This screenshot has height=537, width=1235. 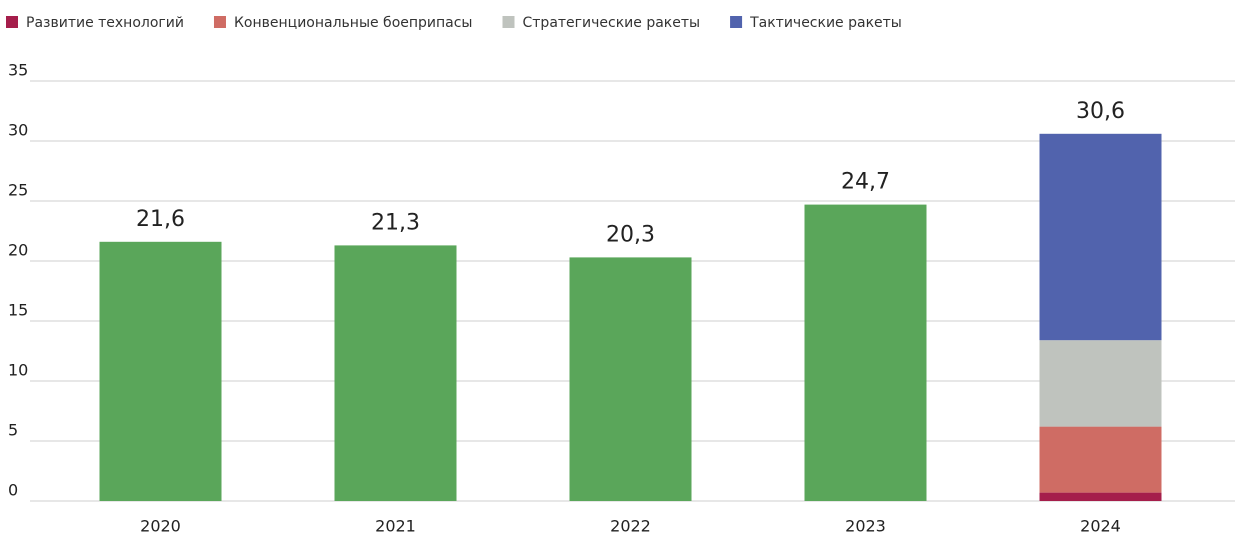 What do you see at coordinates (18, 250) in the screenshot?
I see `y-tick-label: 20` at bounding box center [18, 250].